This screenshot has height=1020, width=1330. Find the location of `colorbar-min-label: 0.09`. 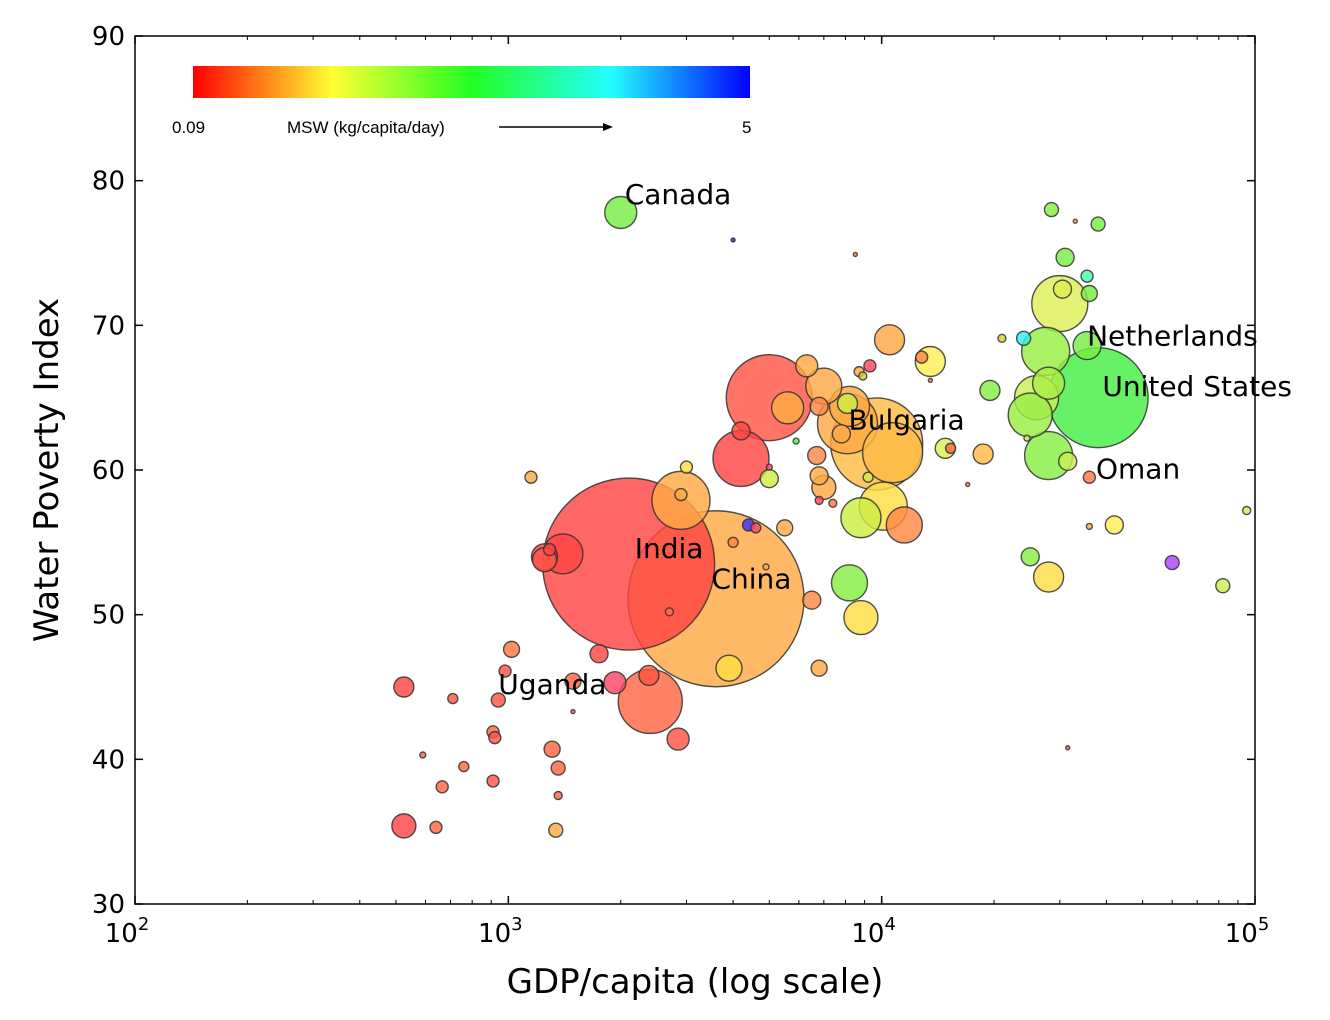

colorbar-min-label: 0.09 is located at coordinates (188, 127).